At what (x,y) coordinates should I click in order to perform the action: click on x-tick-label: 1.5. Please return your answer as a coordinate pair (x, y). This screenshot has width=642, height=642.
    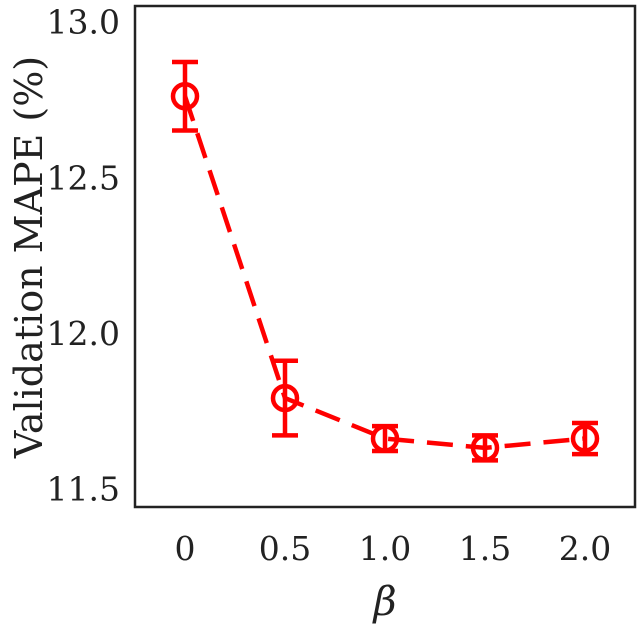
    Looking at the image, I should click on (485, 548).